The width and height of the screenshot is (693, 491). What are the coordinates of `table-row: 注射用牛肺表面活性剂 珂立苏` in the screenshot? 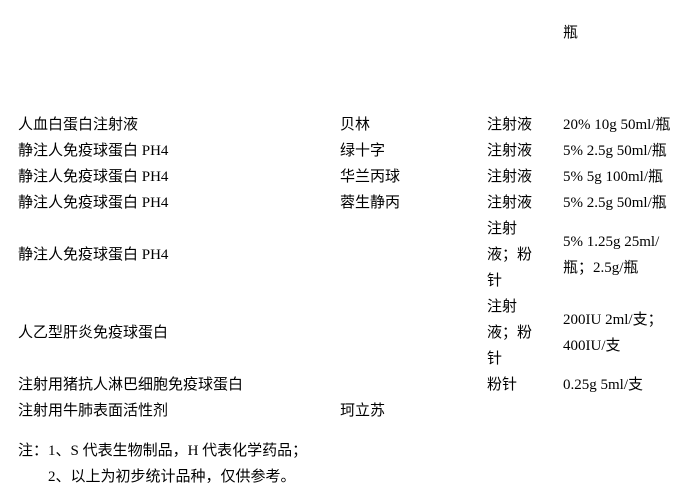 It's located at (355, 411).